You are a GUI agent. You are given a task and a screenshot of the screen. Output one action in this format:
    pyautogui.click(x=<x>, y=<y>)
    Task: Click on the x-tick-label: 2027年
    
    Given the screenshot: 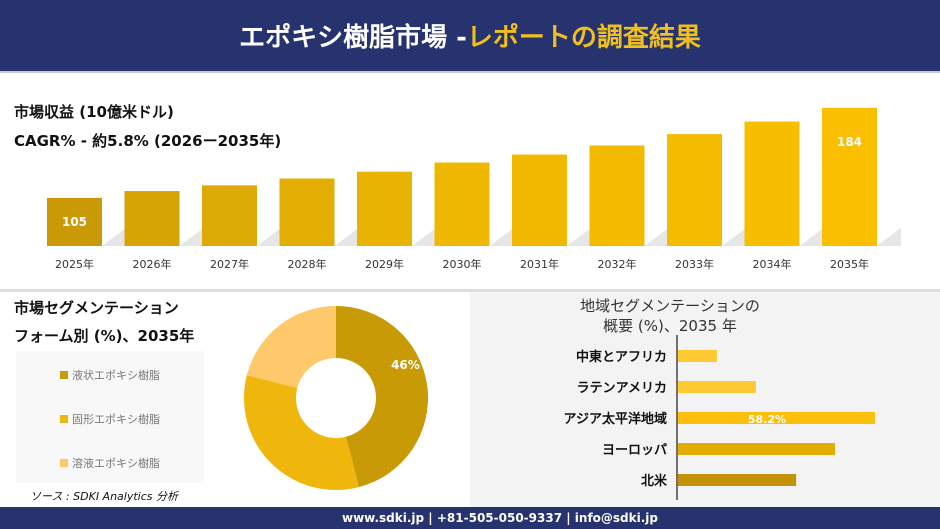 What is the action you would take?
    pyautogui.click(x=229, y=264)
    